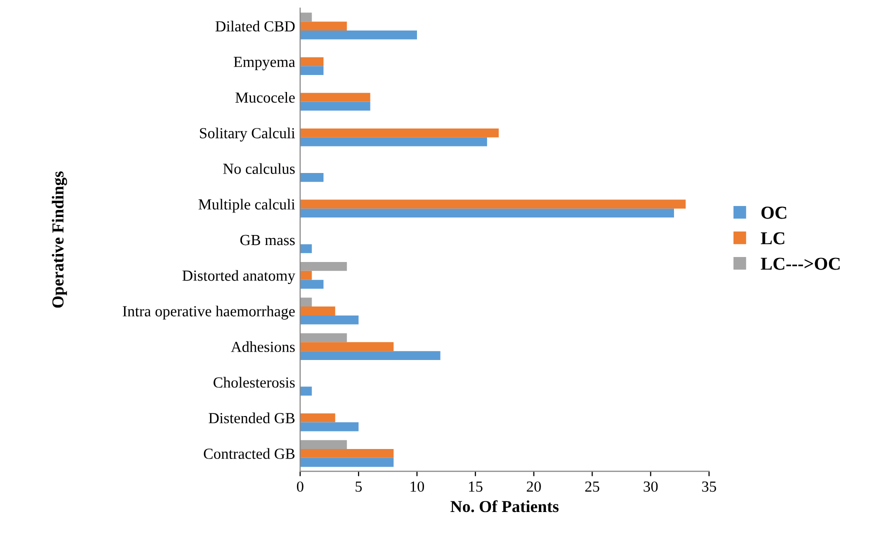  Describe the element at coordinates (60, 239) in the screenshot. I see `y-axis-title: Operative Findings` at that location.